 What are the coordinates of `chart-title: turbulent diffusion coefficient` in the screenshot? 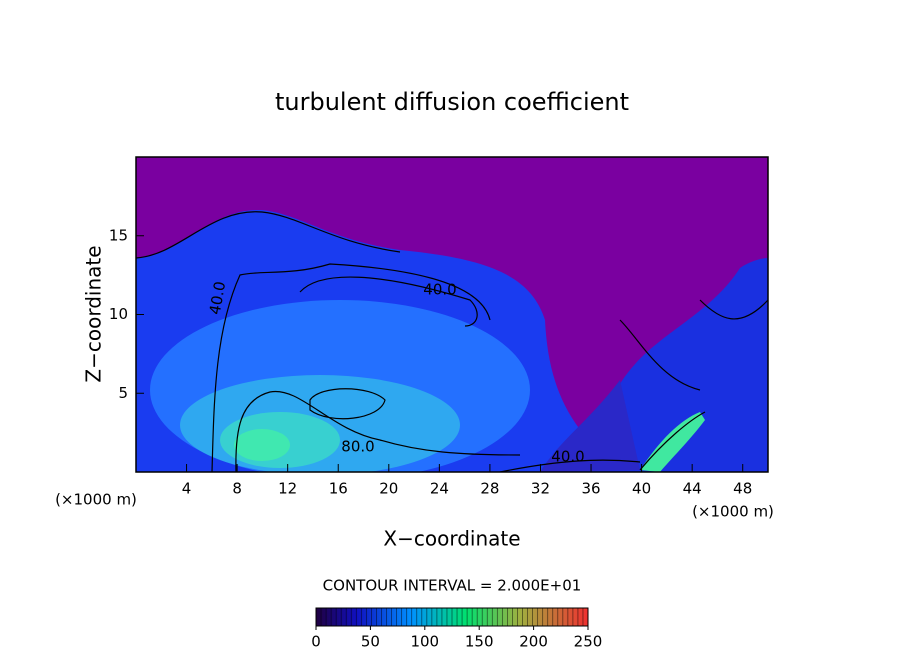 It's located at (452, 102).